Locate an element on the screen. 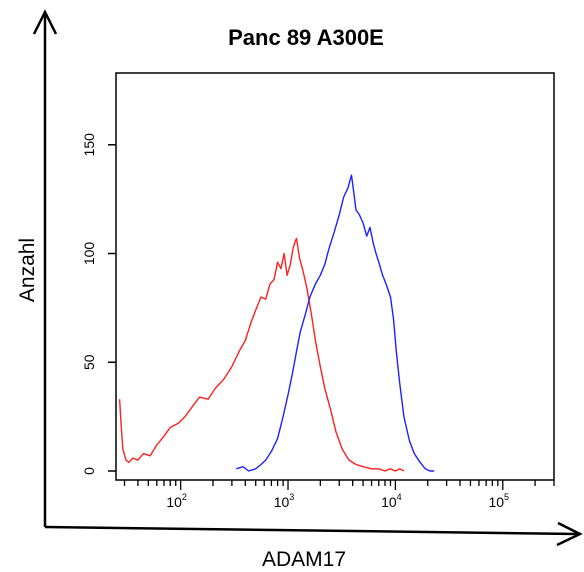  y-tick-label: 100 is located at coordinates (89, 254).